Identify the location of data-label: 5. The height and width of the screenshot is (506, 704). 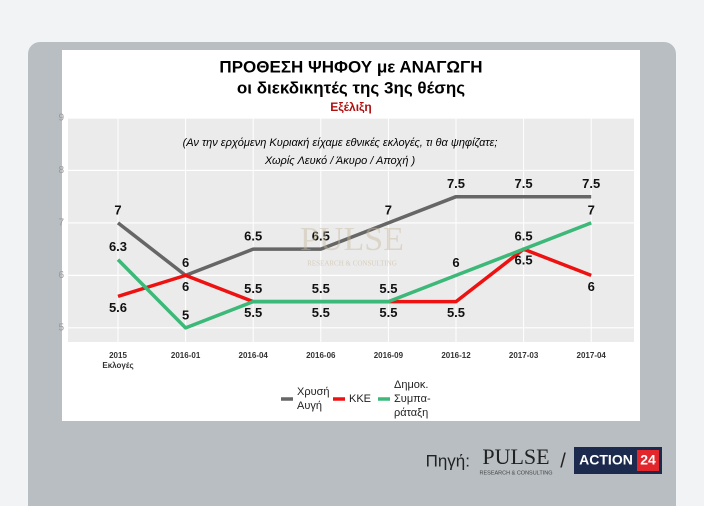
(185, 314).